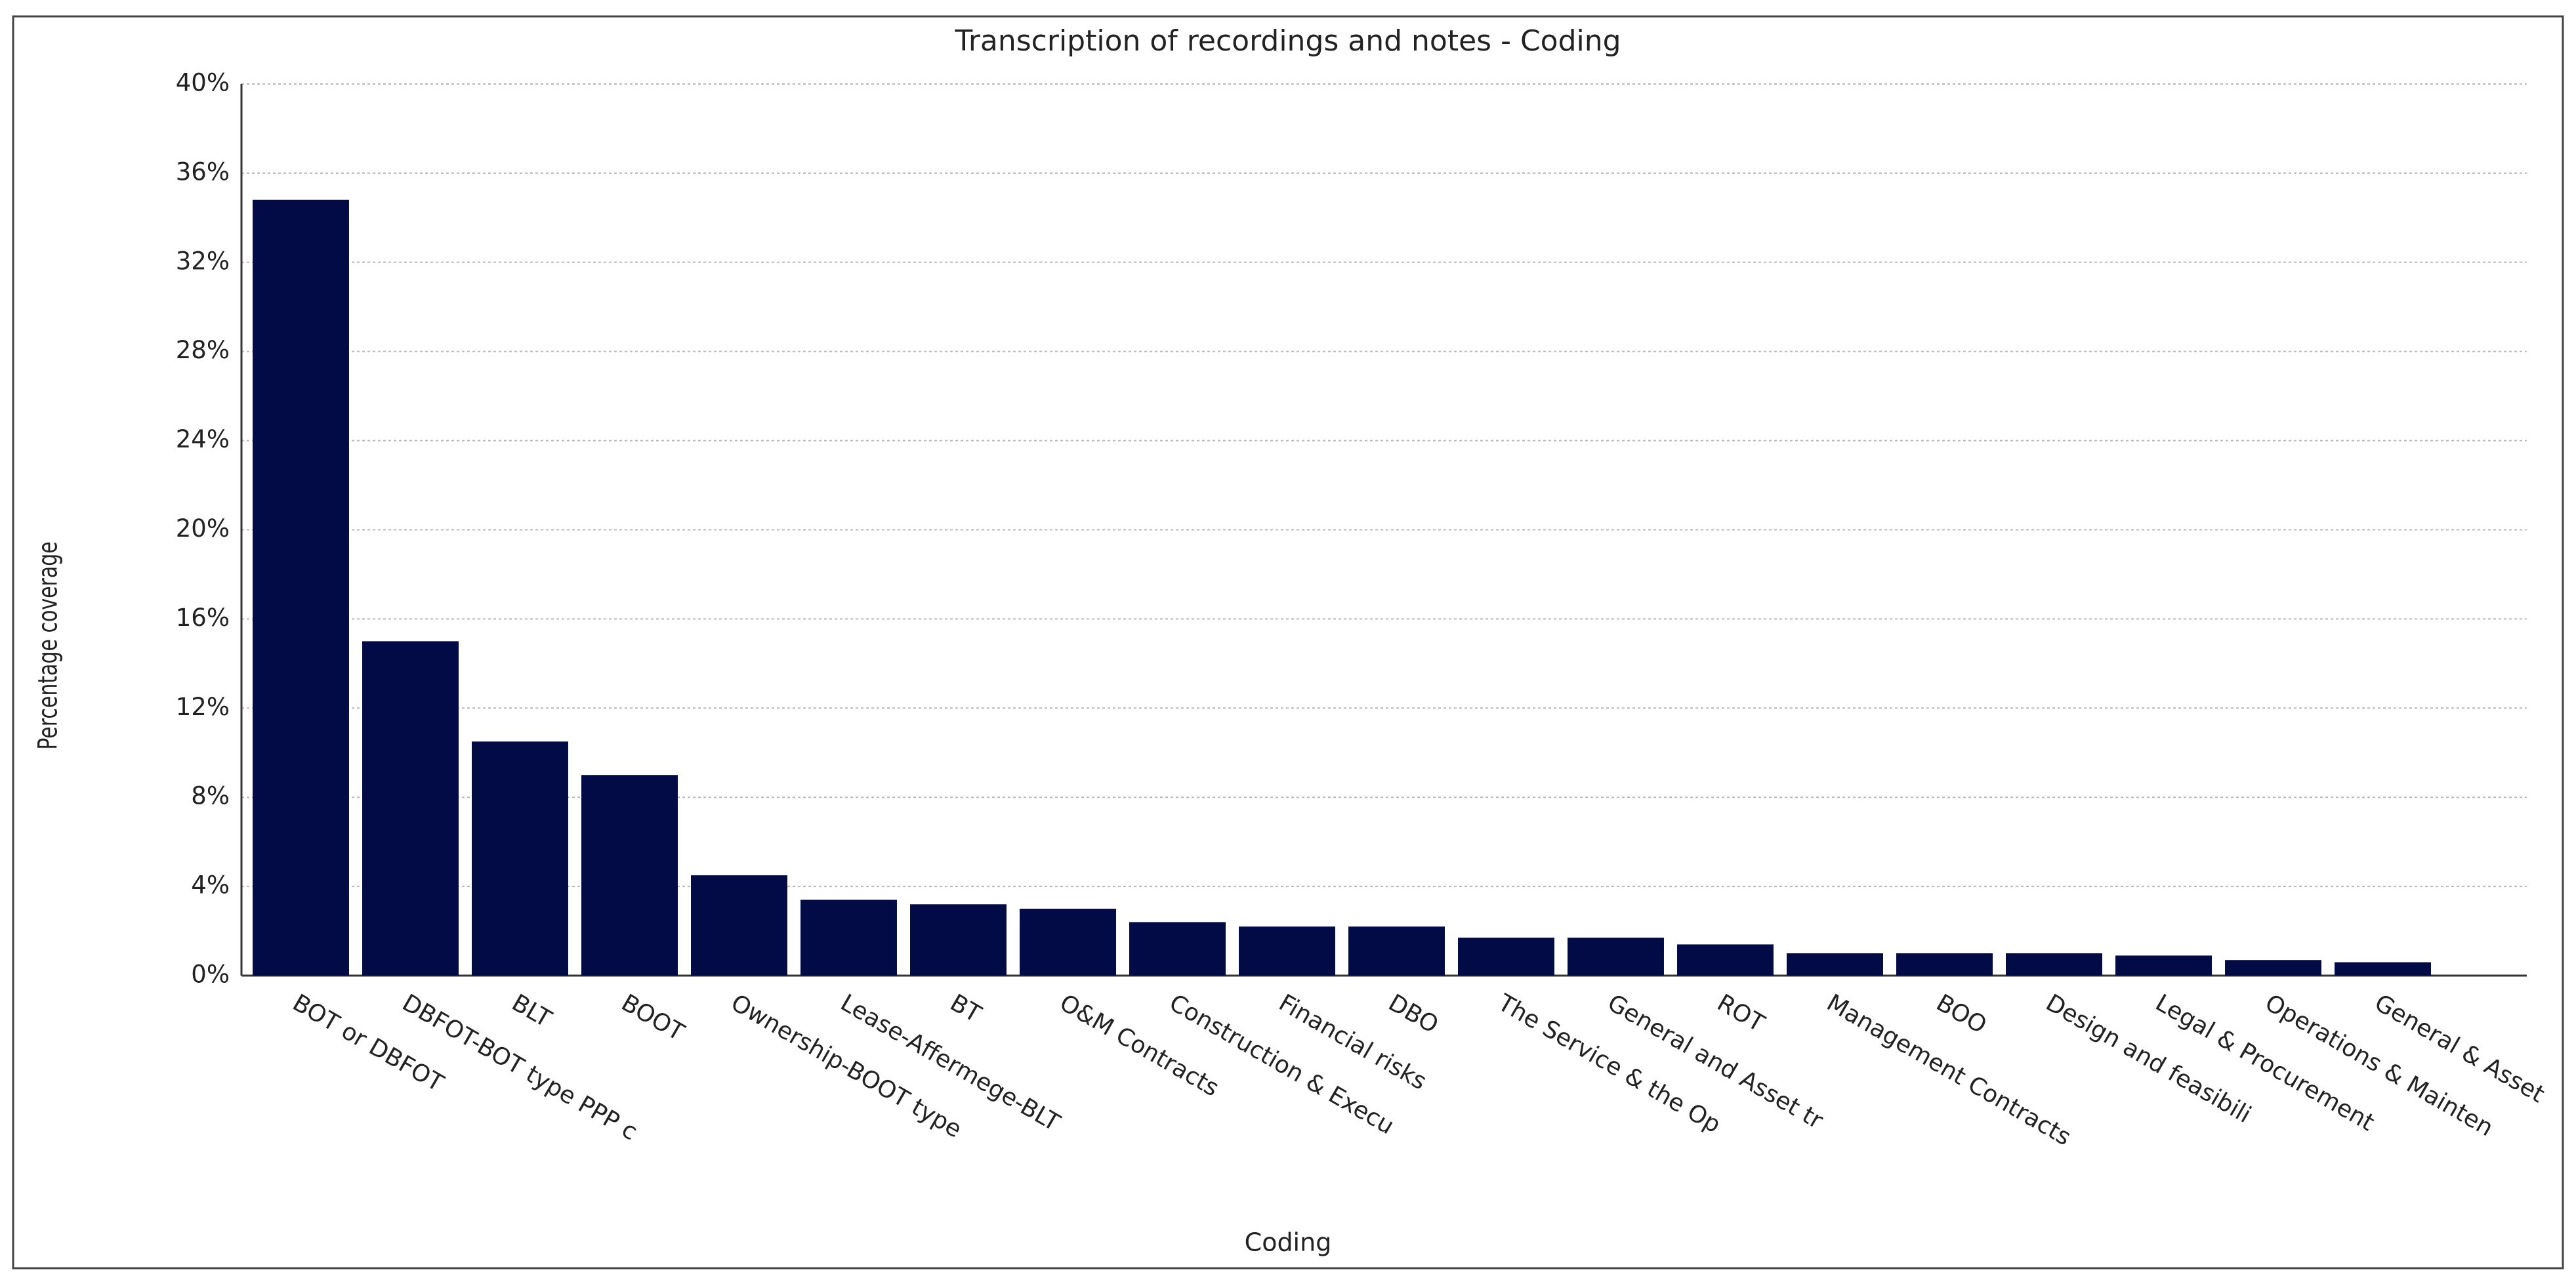  I want to click on y-tick-label: 16%, so click(203, 618).